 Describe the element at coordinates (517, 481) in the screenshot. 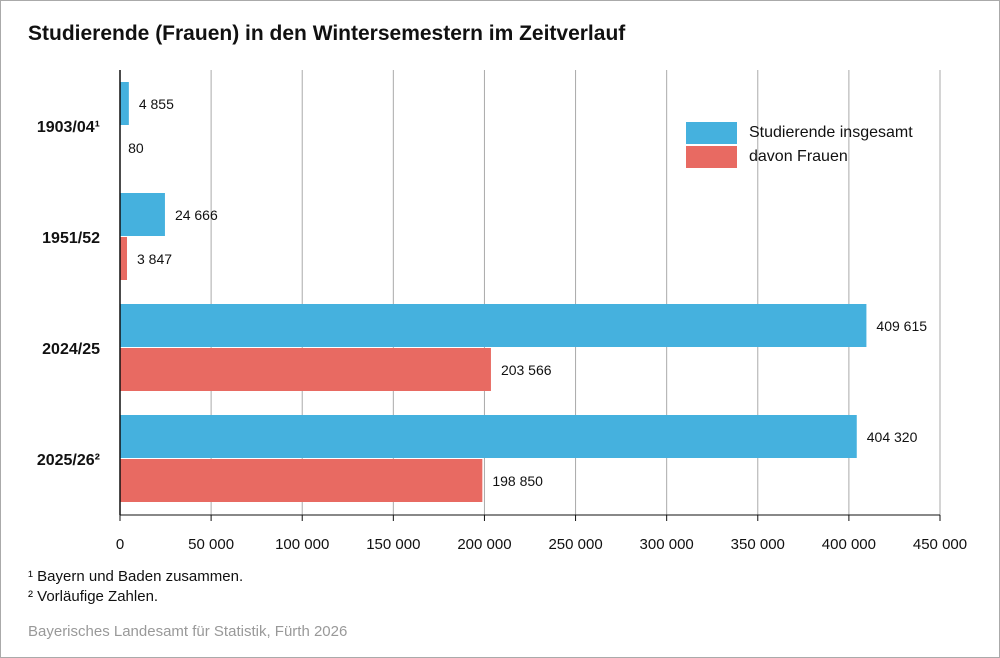

I see `data-label: 198 850` at that location.